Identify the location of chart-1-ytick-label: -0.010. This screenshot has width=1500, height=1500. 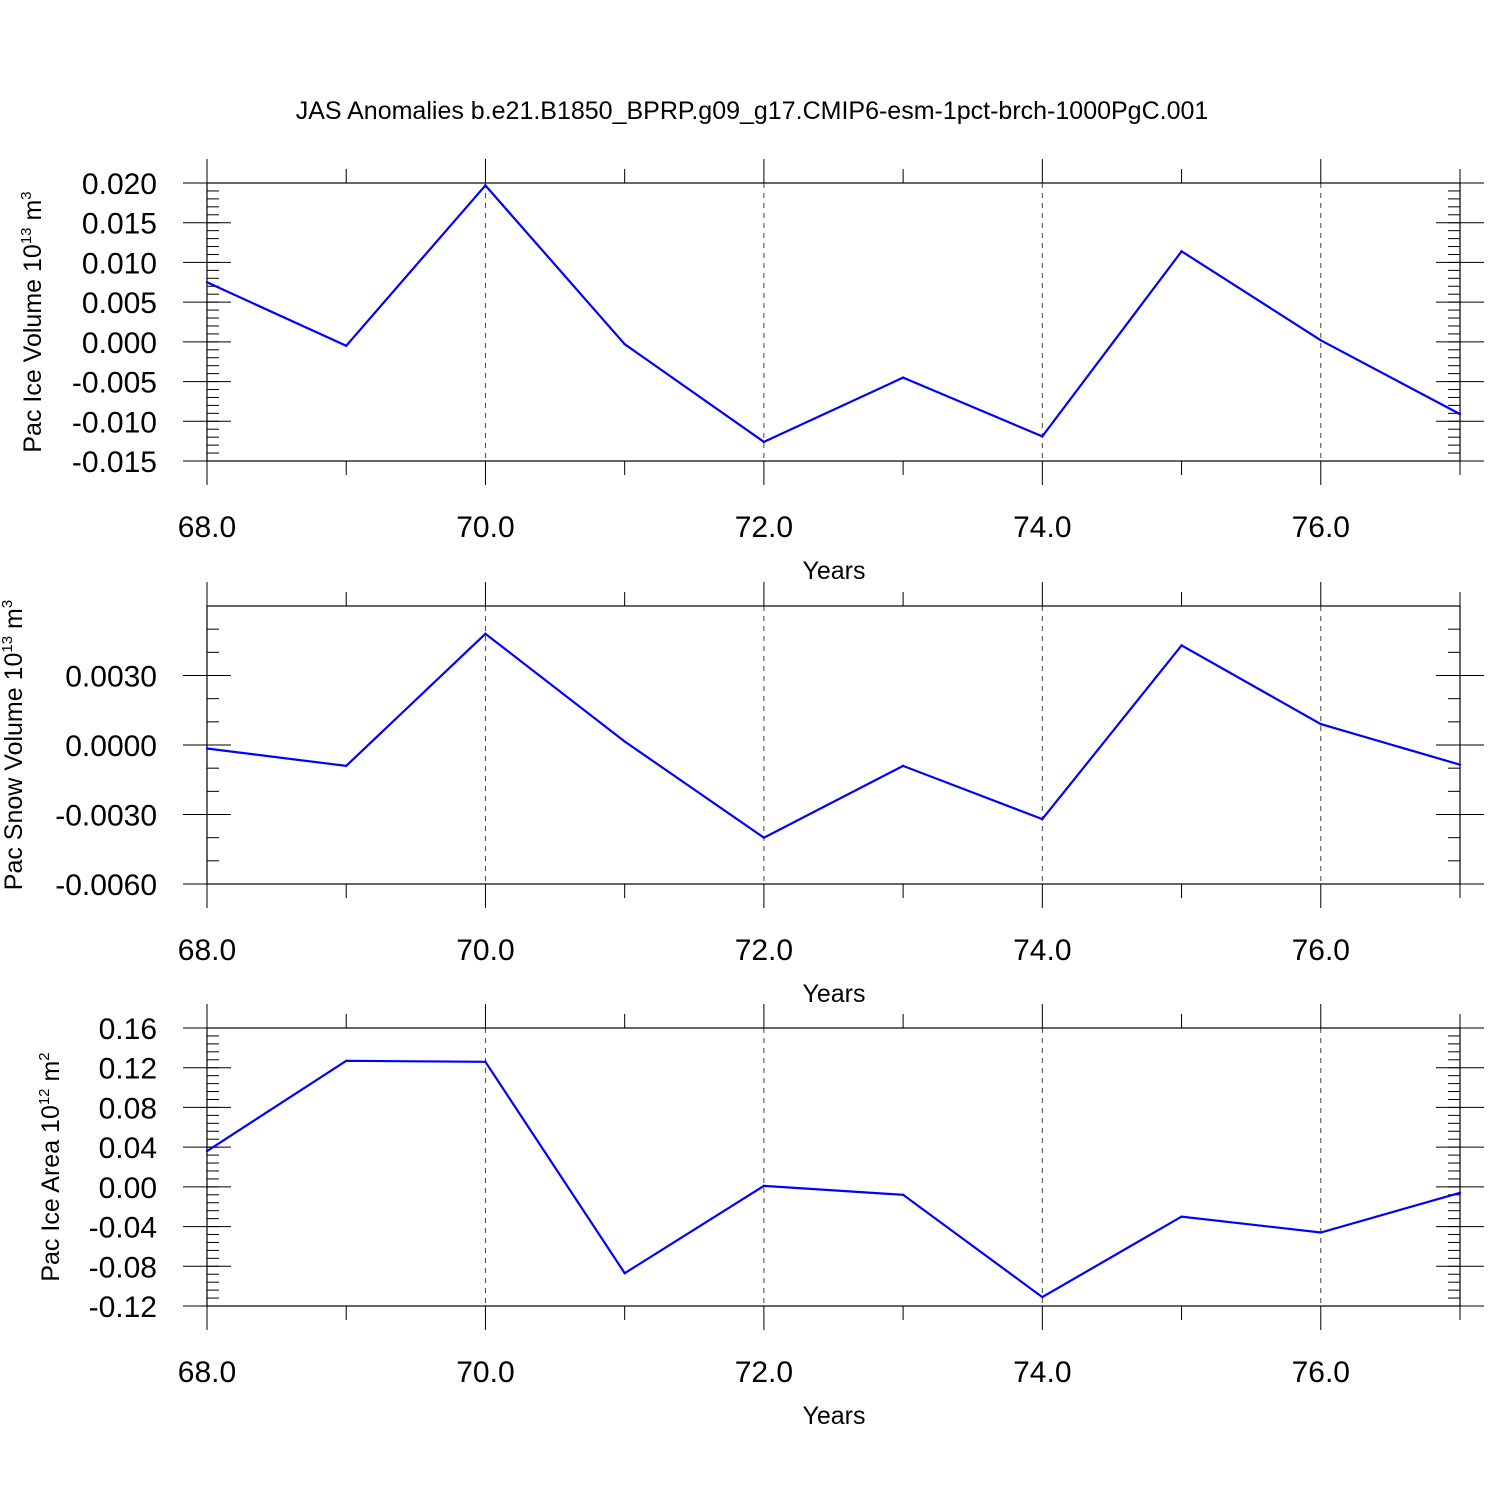
(114, 422).